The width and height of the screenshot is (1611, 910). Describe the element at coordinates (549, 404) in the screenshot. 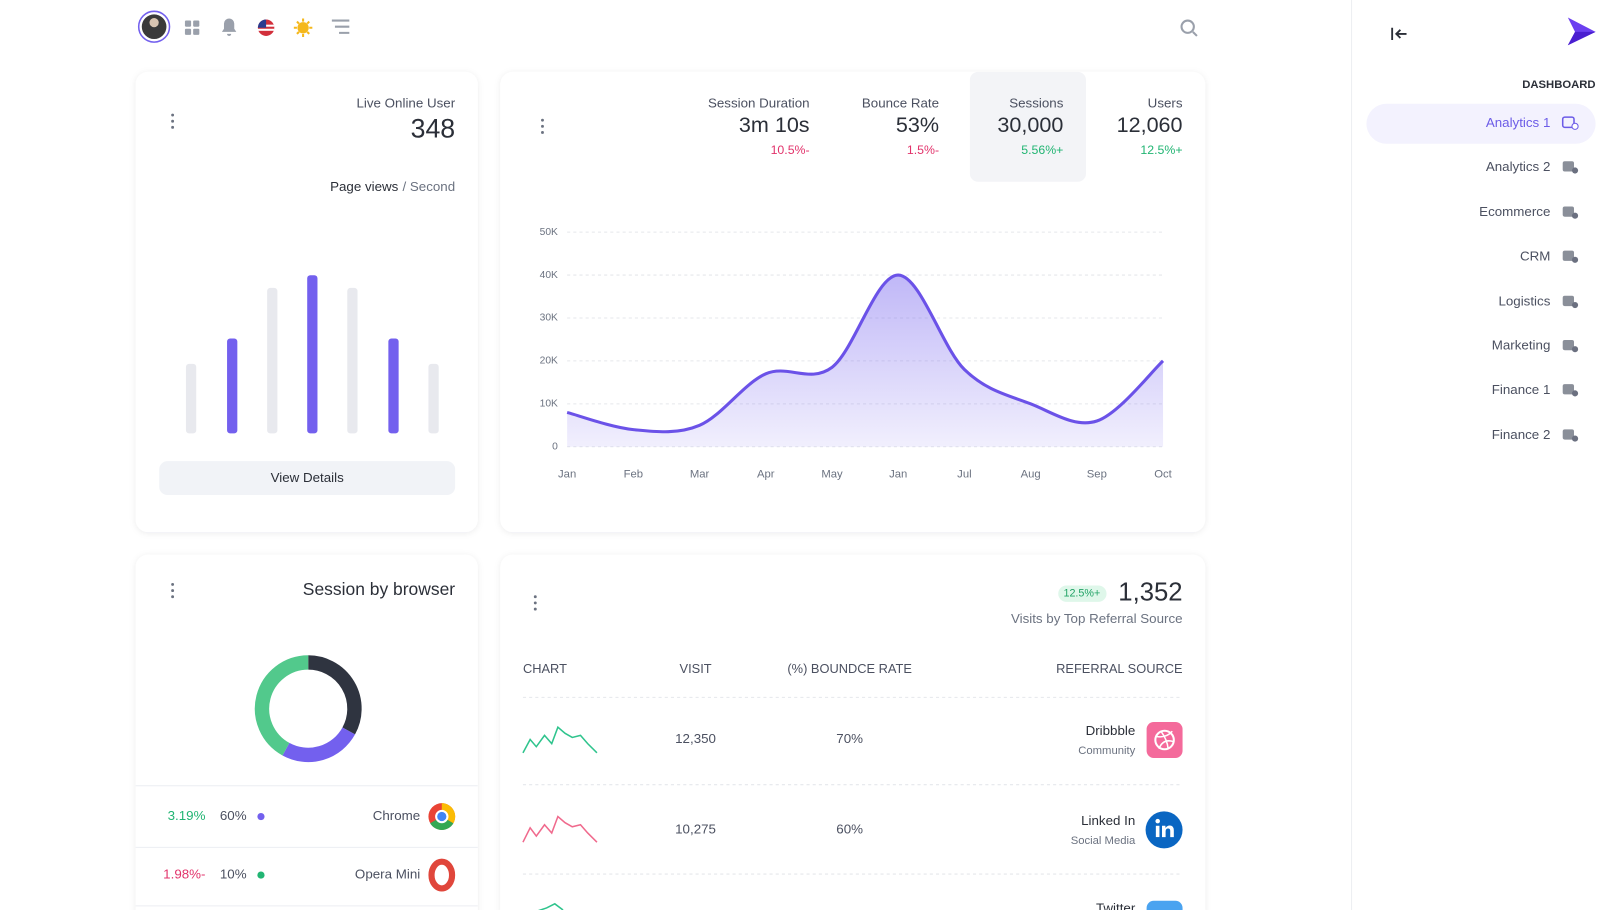

I see `y-tick-label: 10K` at that location.